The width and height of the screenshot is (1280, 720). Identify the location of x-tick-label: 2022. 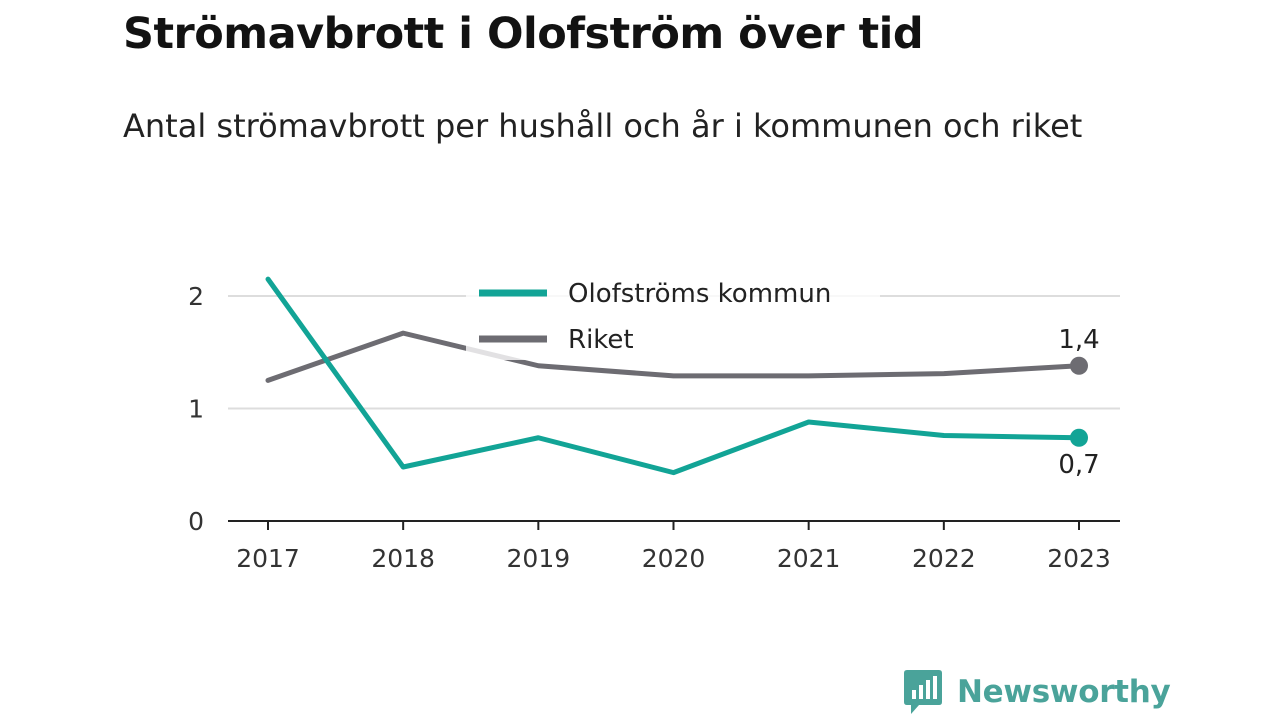
(944, 558).